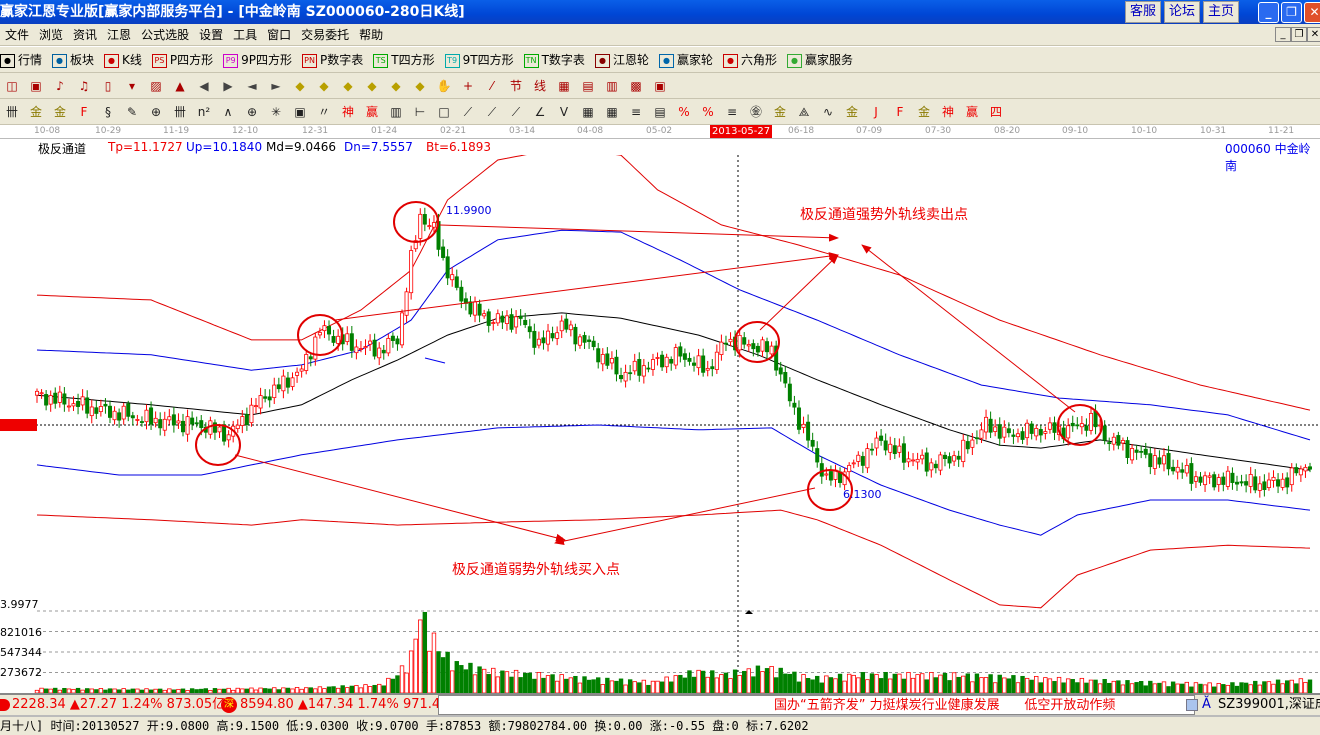 This screenshot has width=1320, height=735. I want to click on gold-fan-icon: 金, so click(923, 112).